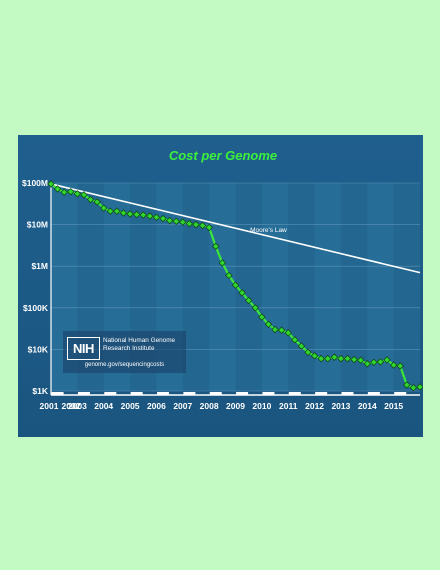 The width and height of the screenshot is (440, 570). I want to click on x-tick-label: 2011, so click(288, 406).